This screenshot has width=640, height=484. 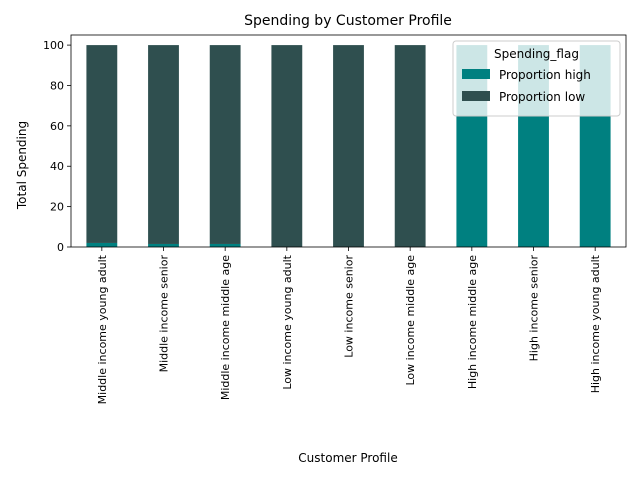 I want to click on x-tick-label: Low income young adult, so click(x=287, y=321).